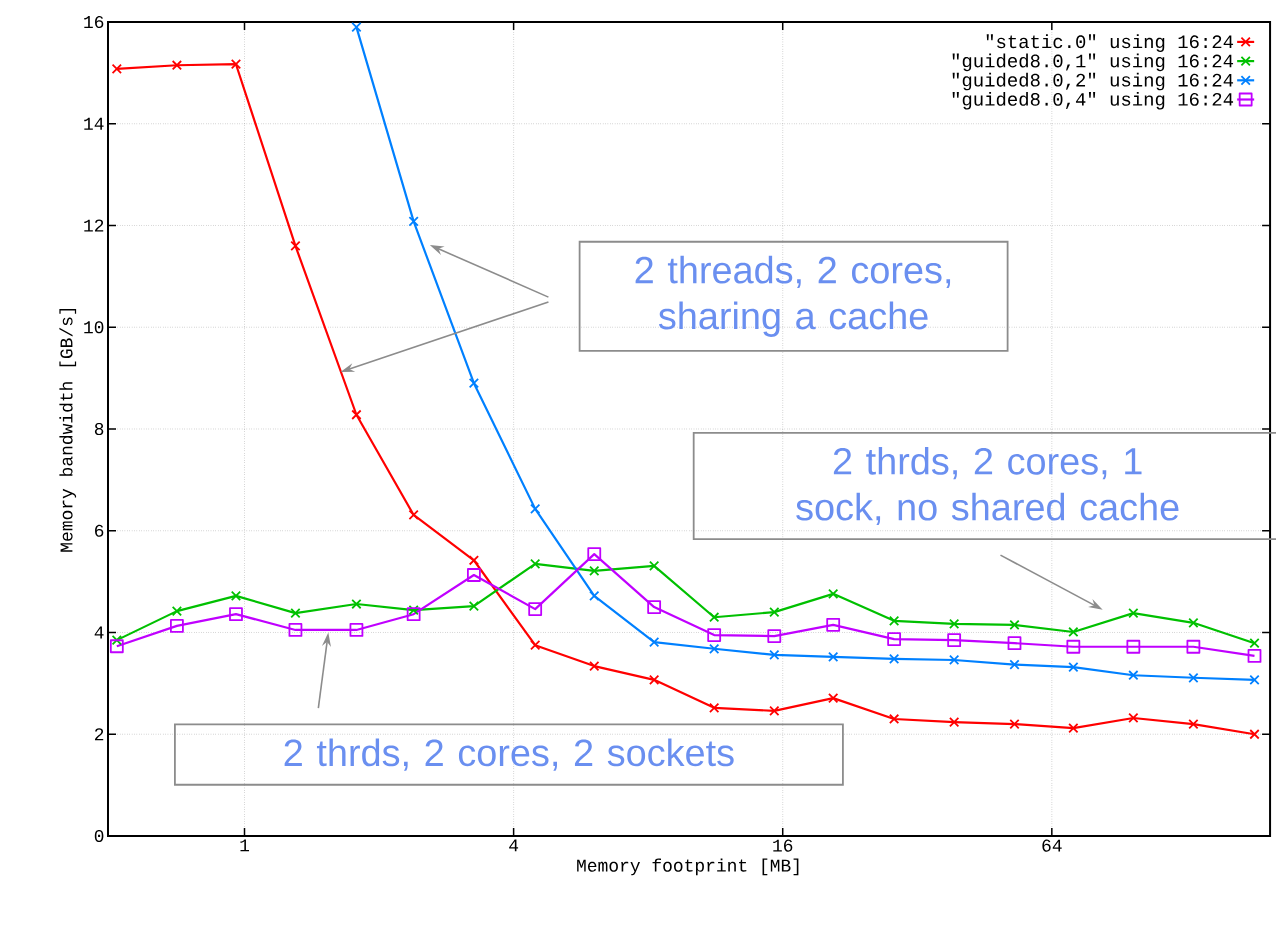 This screenshot has height=936, width=1276. Describe the element at coordinates (94, 327) in the screenshot. I see `y-tick-label: 10` at that location.